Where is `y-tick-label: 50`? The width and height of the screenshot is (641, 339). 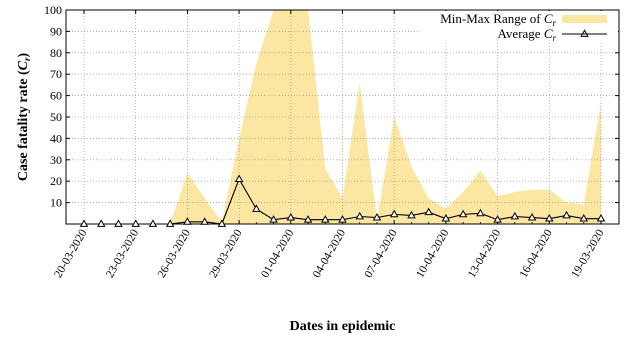 y-tick-label: 50 is located at coordinates (56, 117).